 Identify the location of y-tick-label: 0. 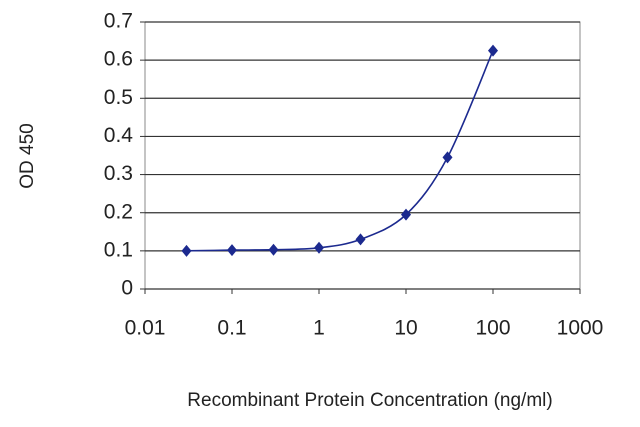
(127, 288).